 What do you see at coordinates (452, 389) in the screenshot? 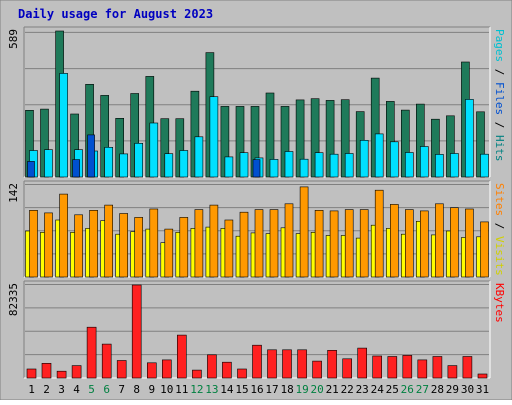
I see `x-tick-label: 29` at bounding box center [452, 389].